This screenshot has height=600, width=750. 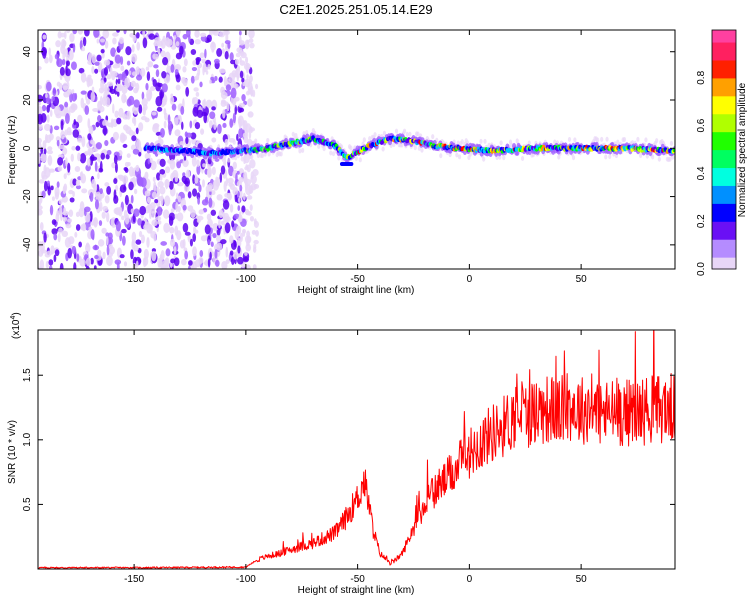 I want to click on snr-x-tick-label: -150, so click(x=134, y=579).